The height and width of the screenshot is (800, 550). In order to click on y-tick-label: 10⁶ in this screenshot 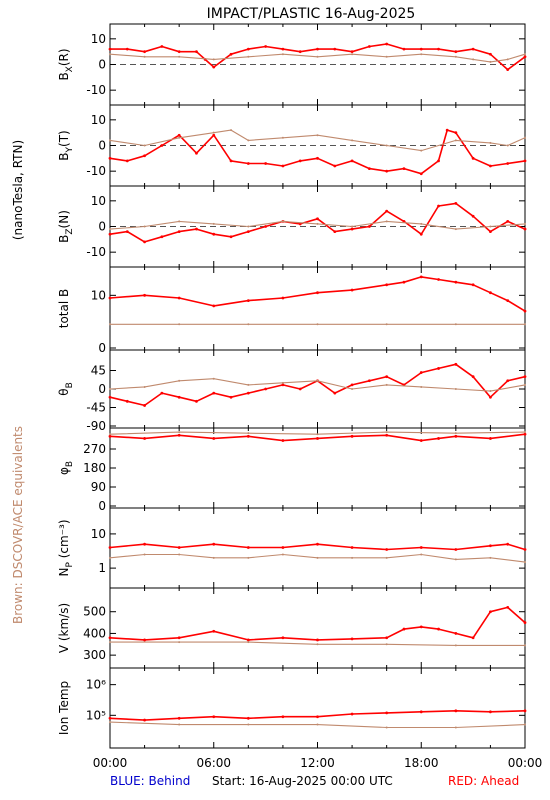, I will do `click(96, 685)`.